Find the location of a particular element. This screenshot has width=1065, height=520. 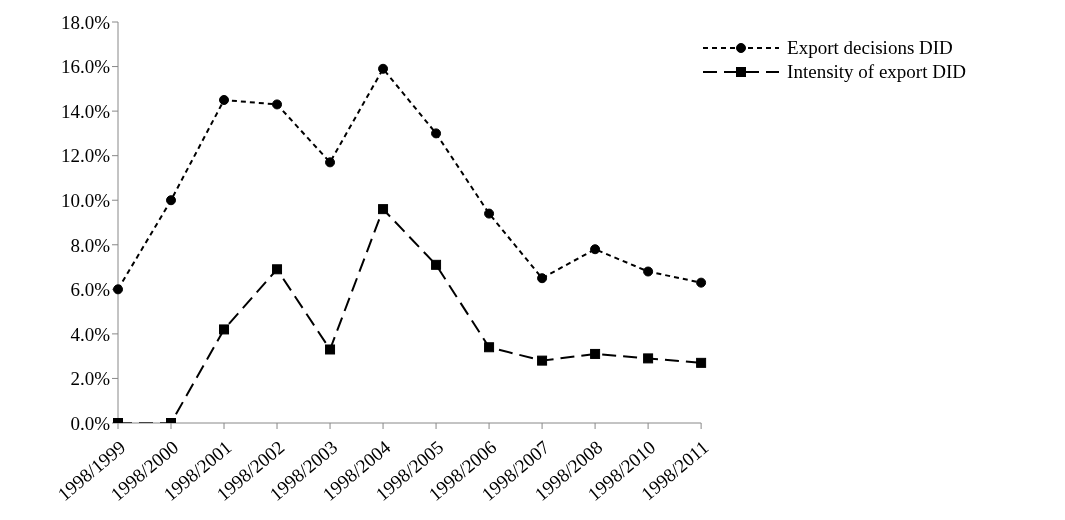

y-tick-label: 10.0% is located at coordinates (85, 200).